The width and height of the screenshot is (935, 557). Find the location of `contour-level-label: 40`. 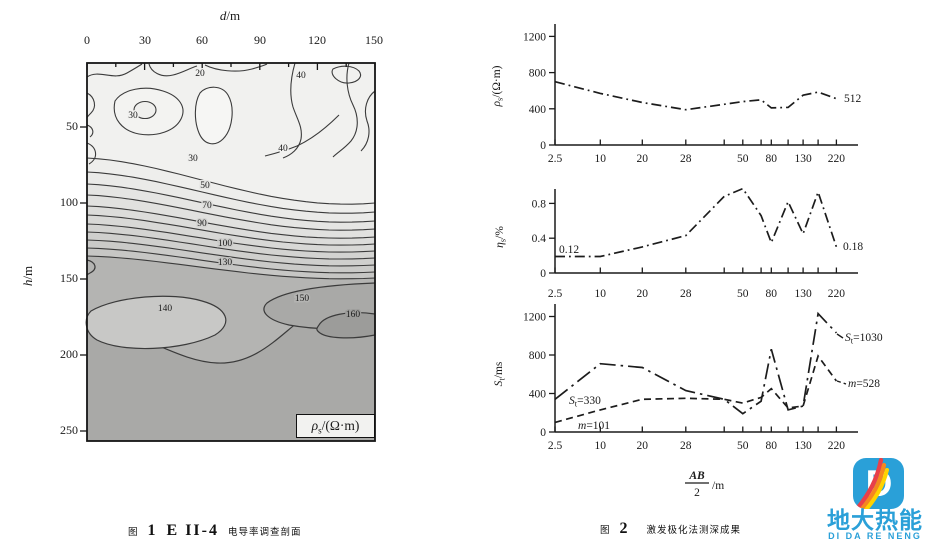

contour-level-label: 40 is located at coordinates (301, 76).